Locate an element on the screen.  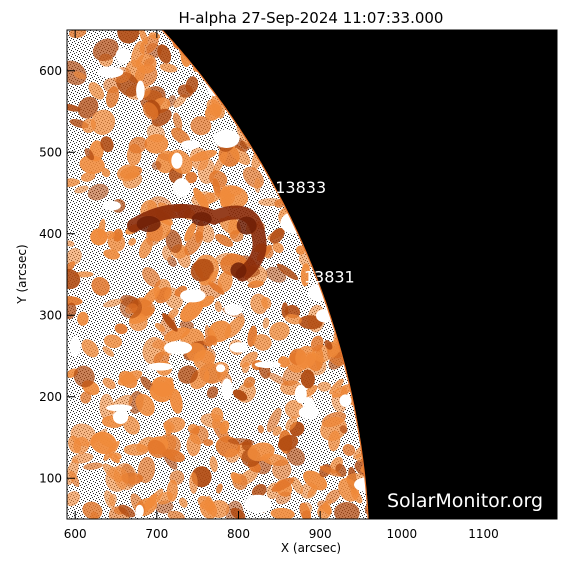
y-tick-label: 500 is located at coordinates (50, 152).